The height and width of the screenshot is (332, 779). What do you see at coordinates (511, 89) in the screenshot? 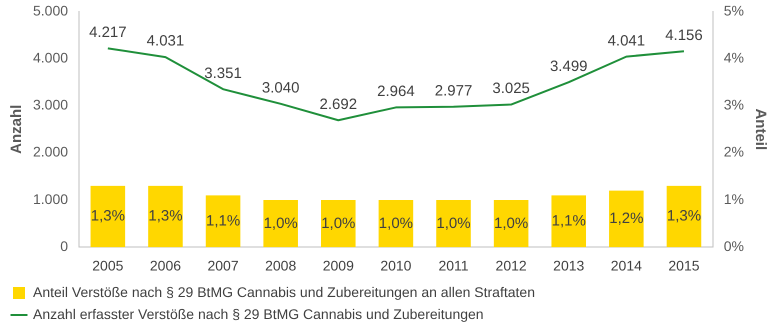
I see `data-label: 3.025` at bounding box center [511, 89].